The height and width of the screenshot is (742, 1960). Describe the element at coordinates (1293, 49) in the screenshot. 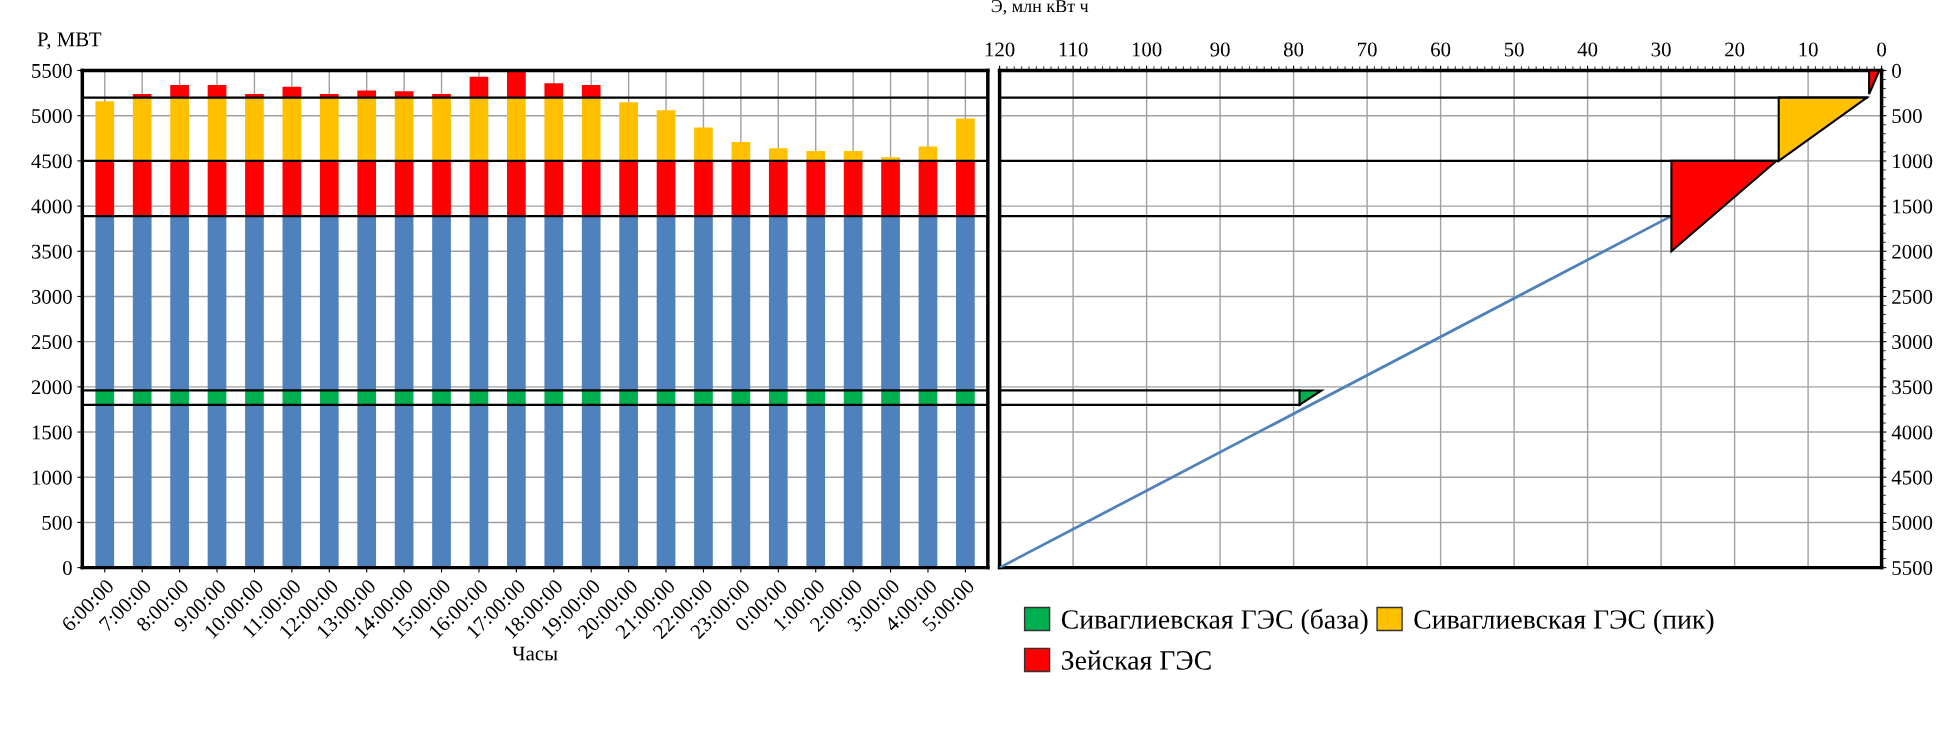

I see `x-tick-label: 80` at that location.